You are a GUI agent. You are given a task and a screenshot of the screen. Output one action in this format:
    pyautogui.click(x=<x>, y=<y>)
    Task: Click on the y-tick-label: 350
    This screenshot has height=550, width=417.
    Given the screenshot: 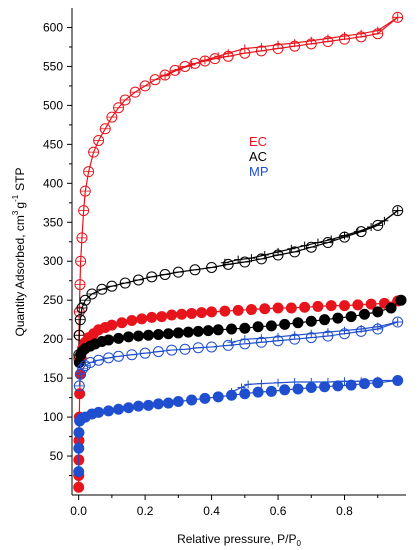 What is the action you would take?
    pyautogui.click(x=53, y=222)
    